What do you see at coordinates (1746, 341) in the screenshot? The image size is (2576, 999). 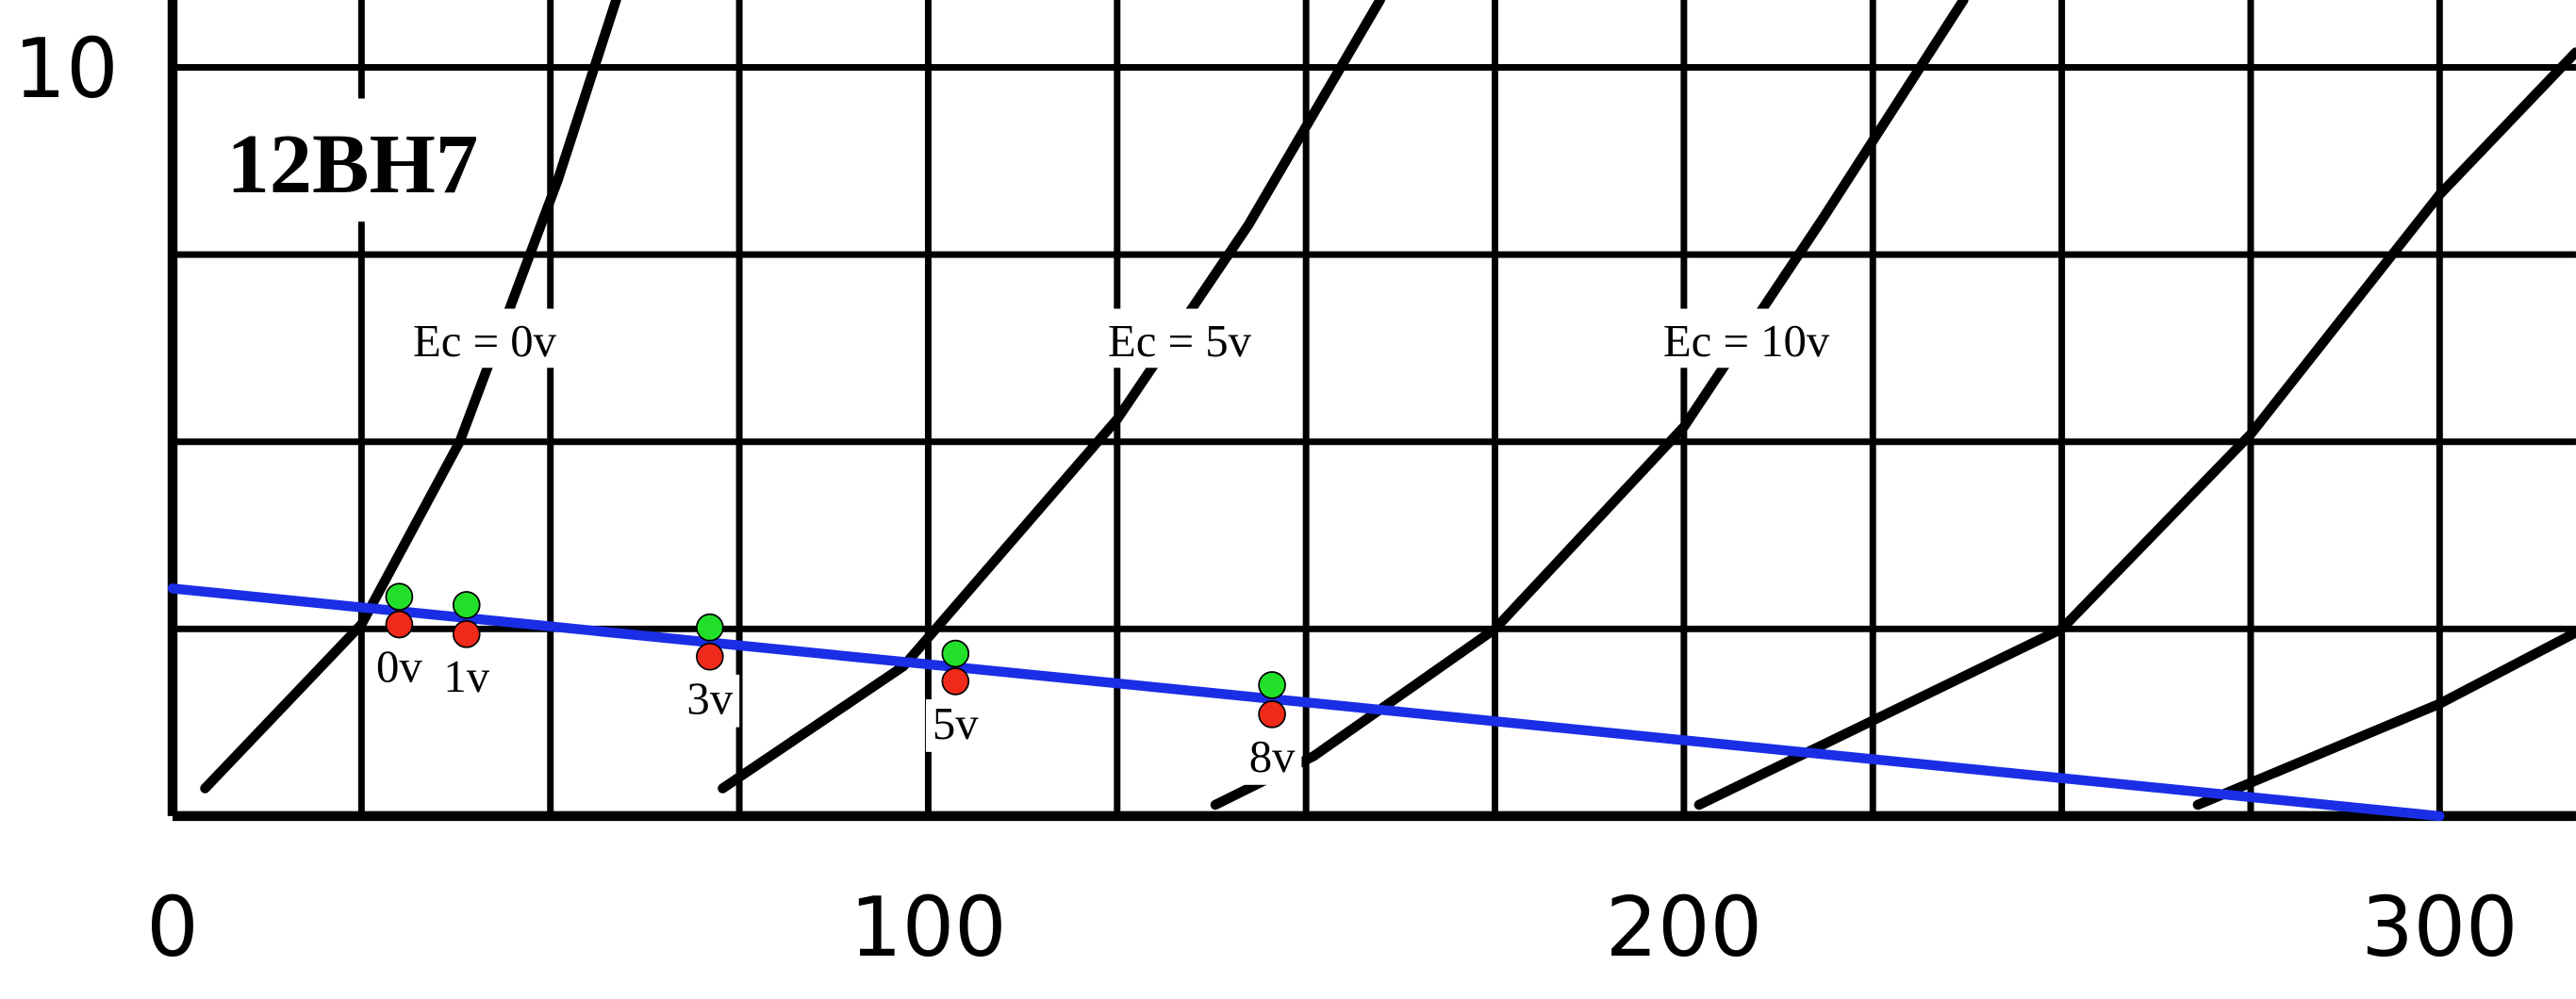 I see `annotation: Ec = 10v` at bounding box center [1746, 341].